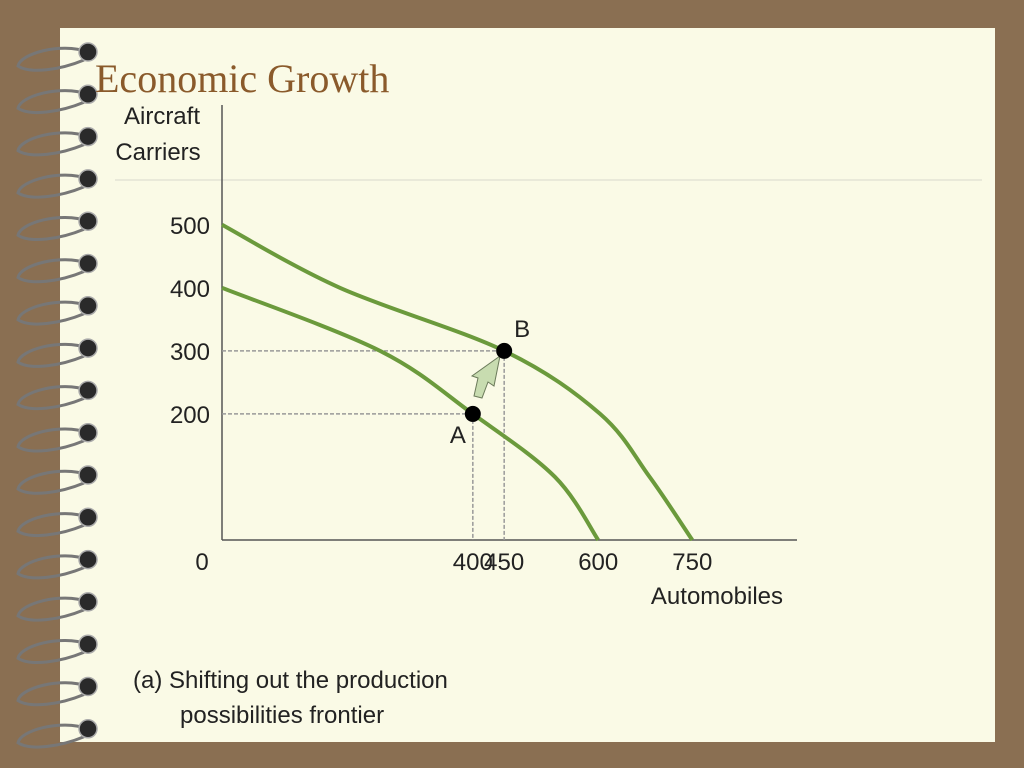  I want to click on x-tick-label: 0, so click(201, 562).